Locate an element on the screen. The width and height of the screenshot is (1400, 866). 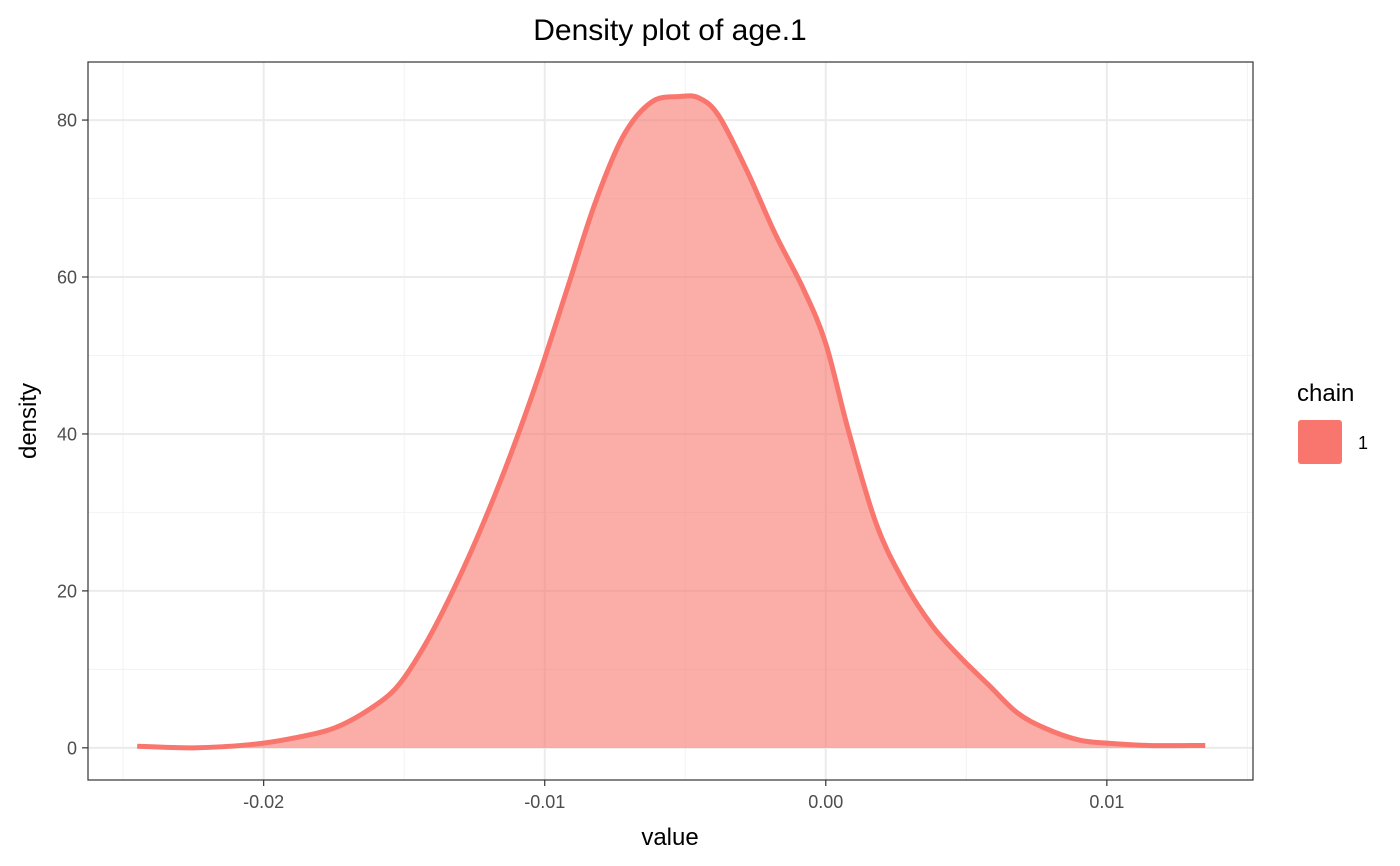
x-tick-label: 0.01 is located at coordinates (1106, 802).